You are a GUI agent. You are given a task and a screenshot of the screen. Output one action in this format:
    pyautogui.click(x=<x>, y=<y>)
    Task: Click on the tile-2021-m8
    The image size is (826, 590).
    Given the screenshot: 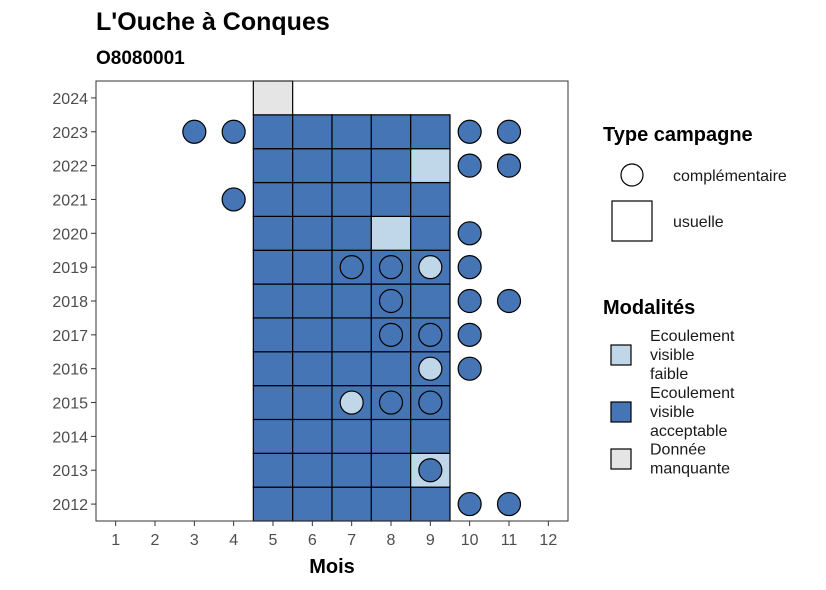 What is the action you would take?
    pyautogui.click(x=391, y=199)
    